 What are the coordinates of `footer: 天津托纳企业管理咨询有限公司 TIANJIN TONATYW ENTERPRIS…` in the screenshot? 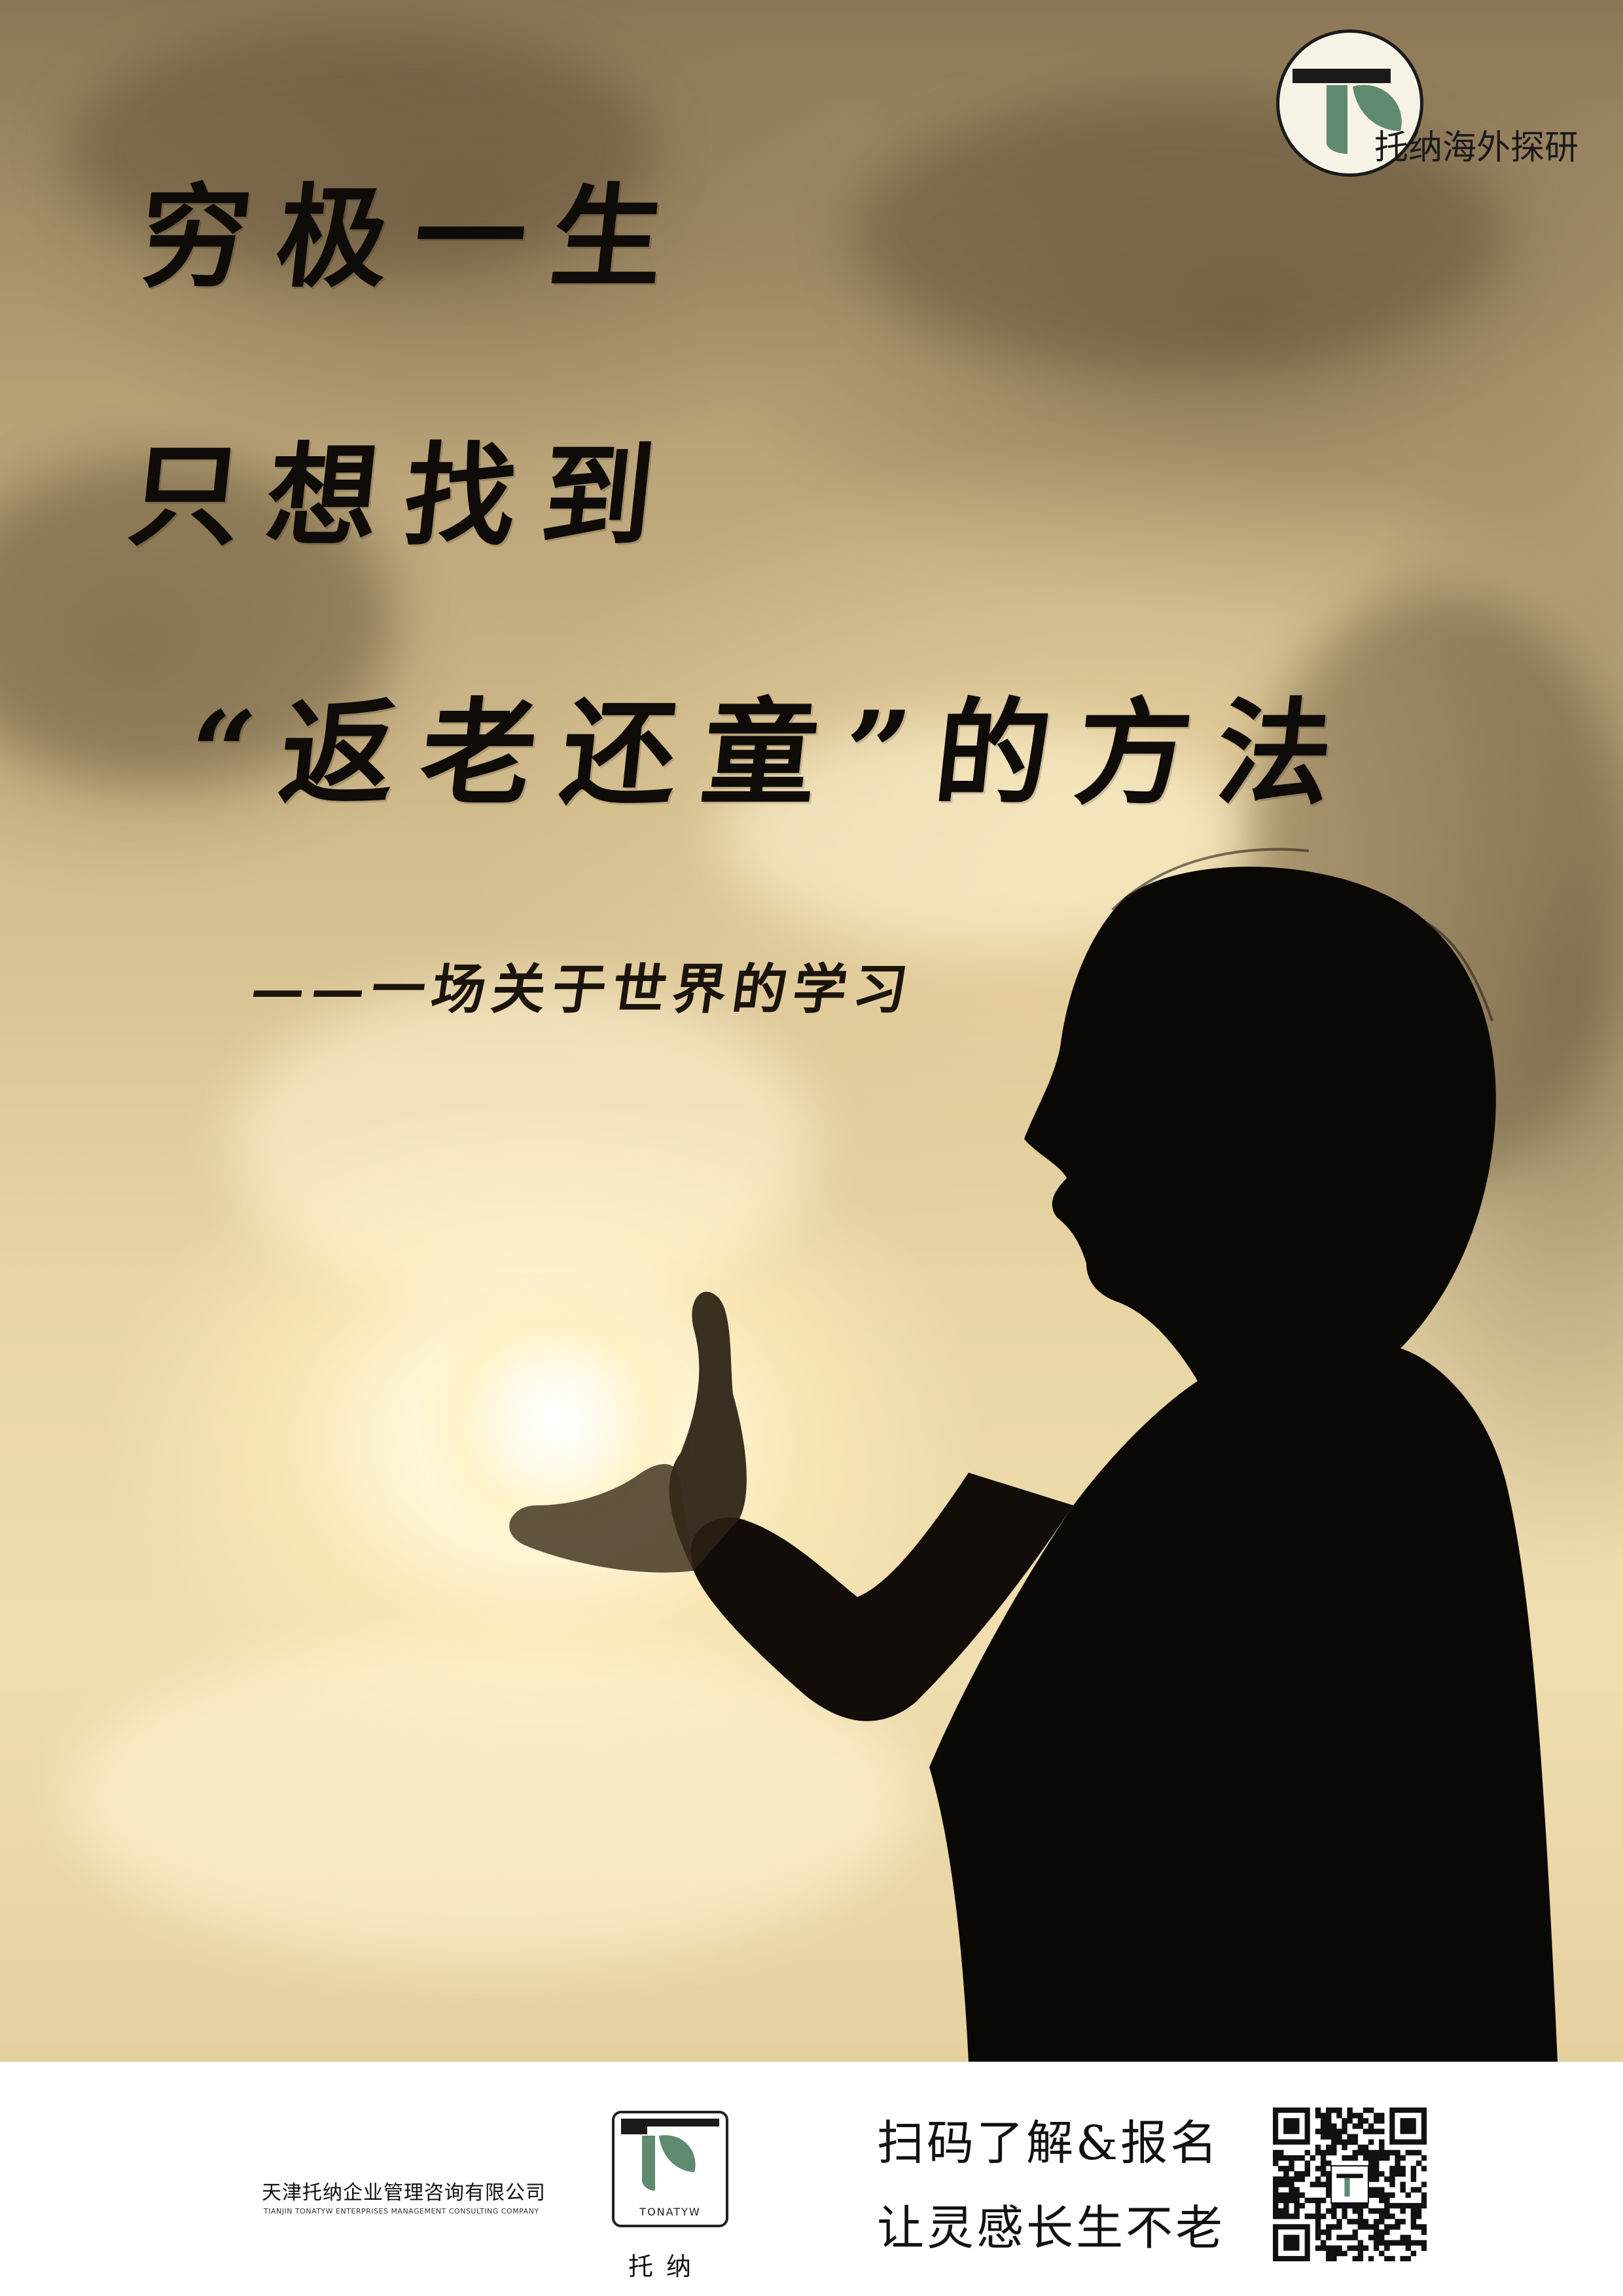 It's located at (811, 2179).